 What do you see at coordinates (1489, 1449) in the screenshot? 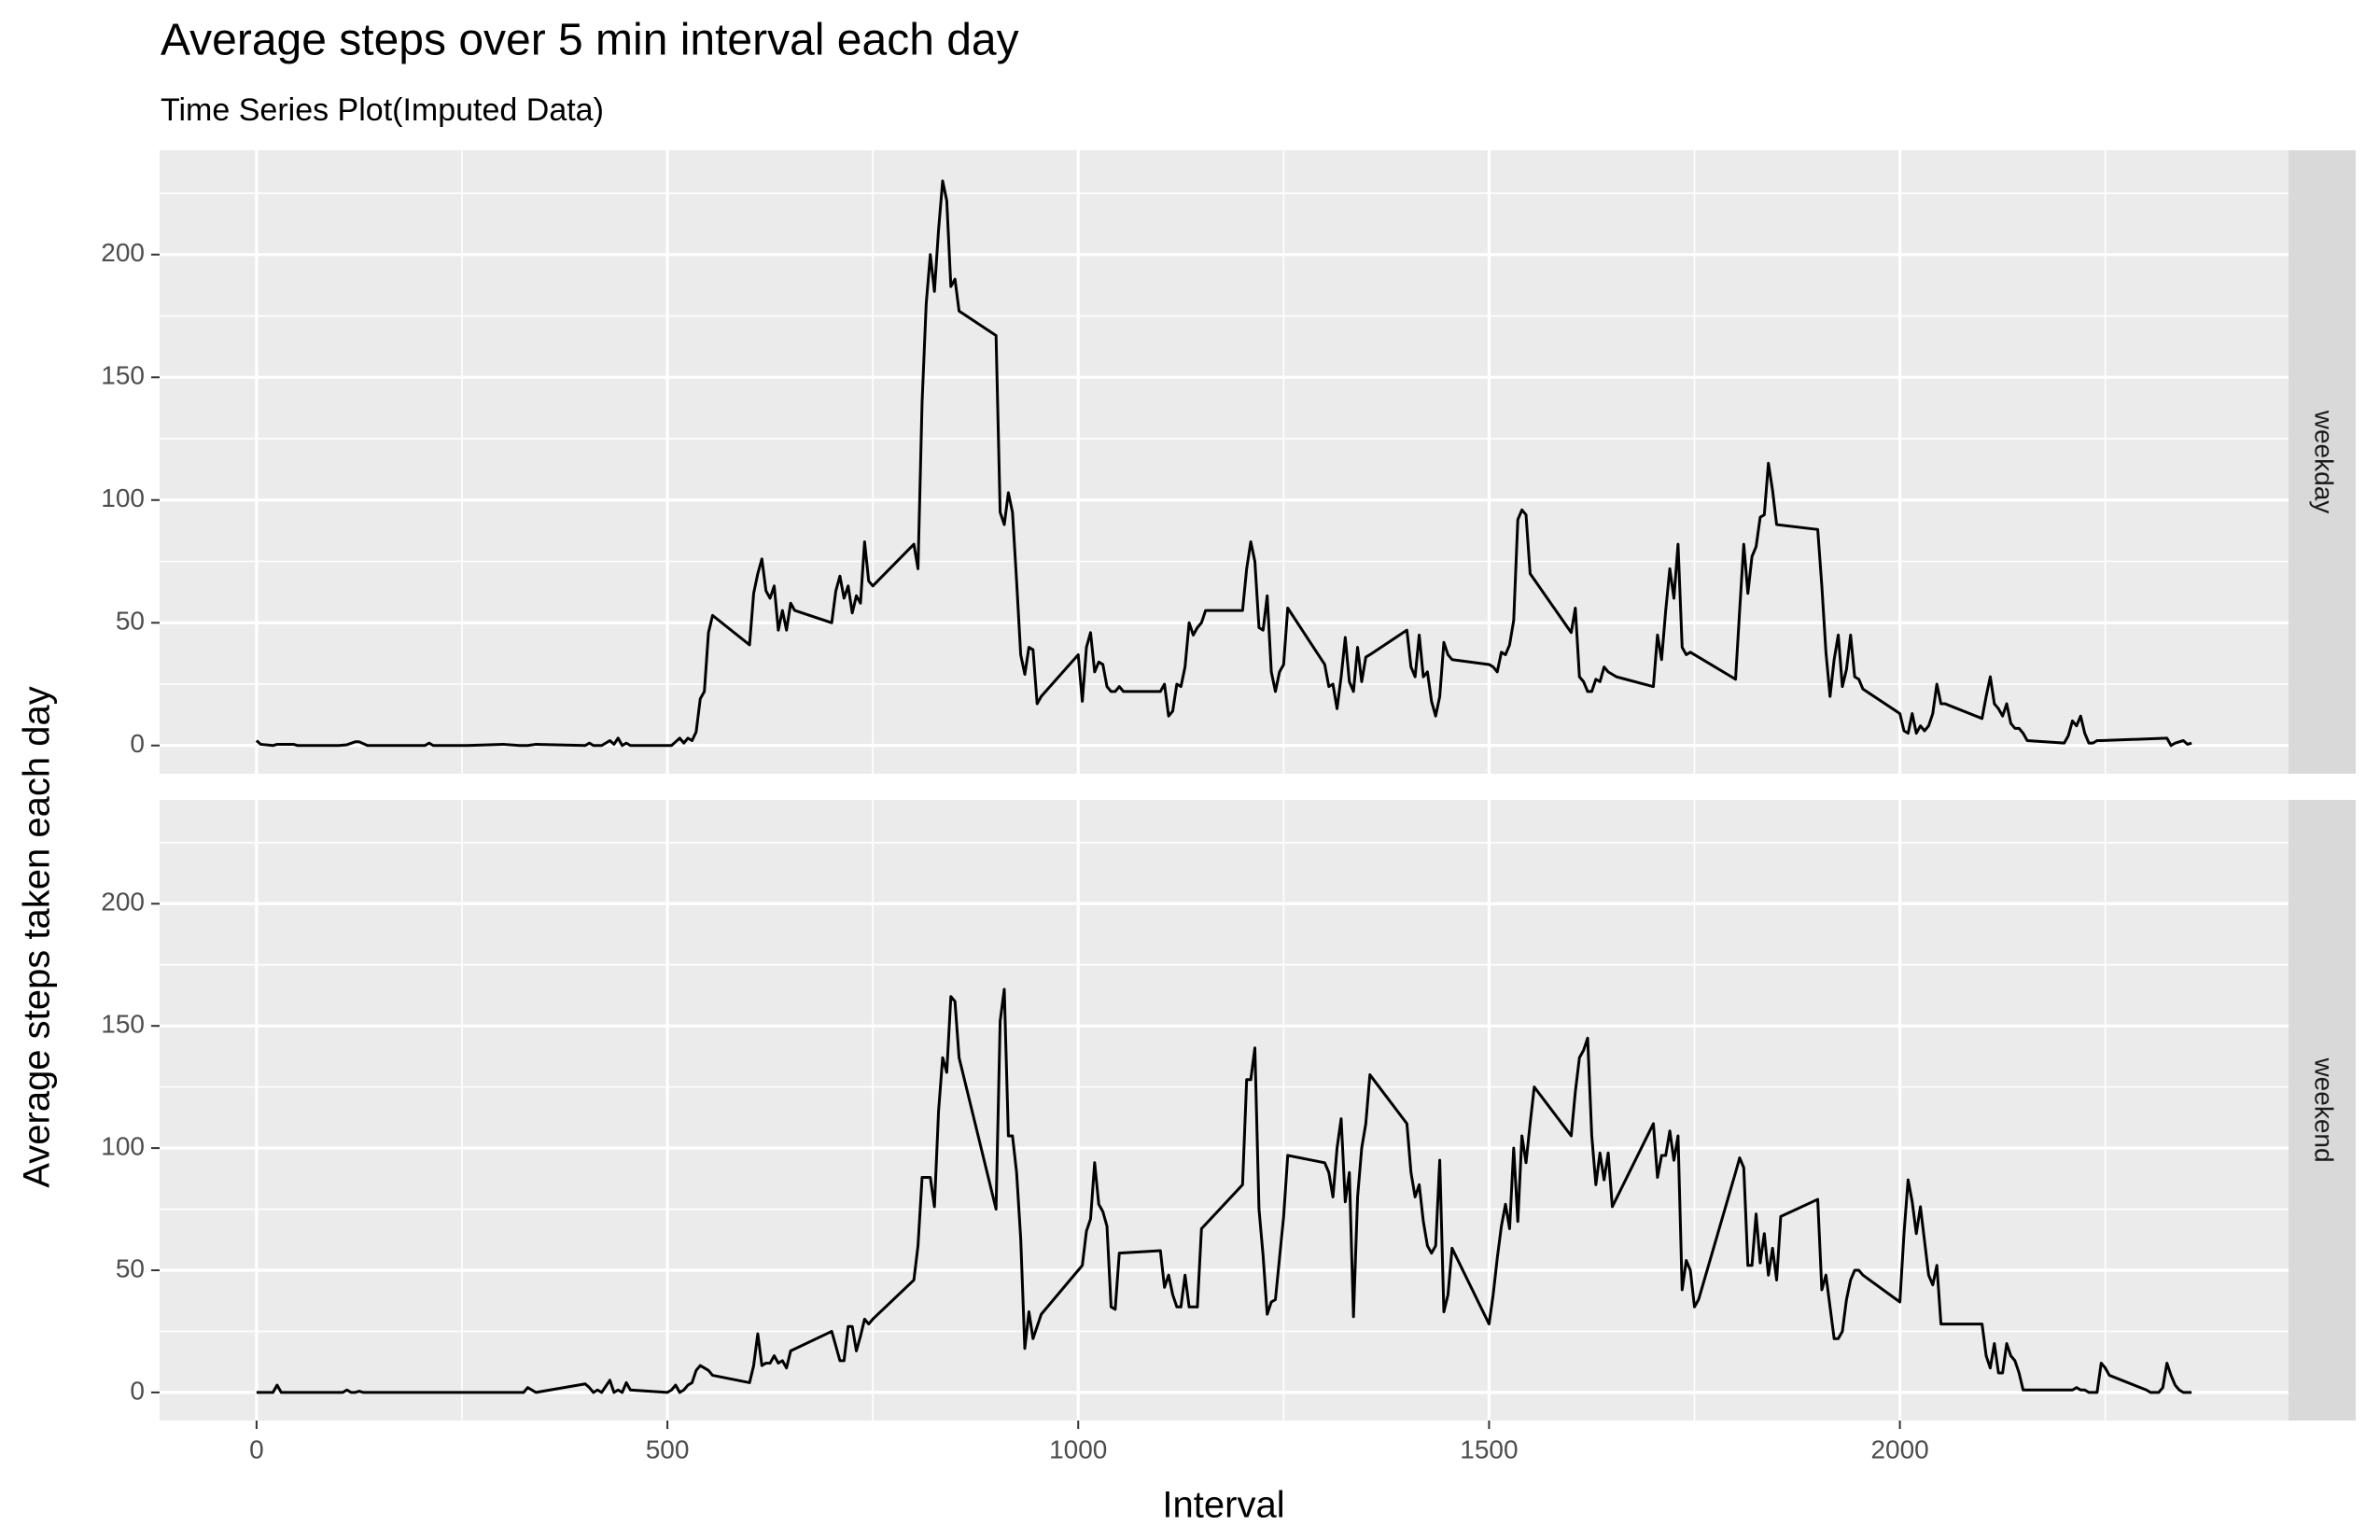
I see `x-tick-label: 1500` at bounding box center [1489, 1449].